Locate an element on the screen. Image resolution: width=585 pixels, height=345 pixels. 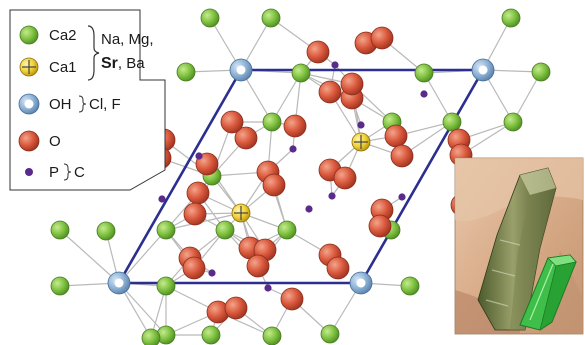
legend-p-brace is located at coordinates (67, 172).